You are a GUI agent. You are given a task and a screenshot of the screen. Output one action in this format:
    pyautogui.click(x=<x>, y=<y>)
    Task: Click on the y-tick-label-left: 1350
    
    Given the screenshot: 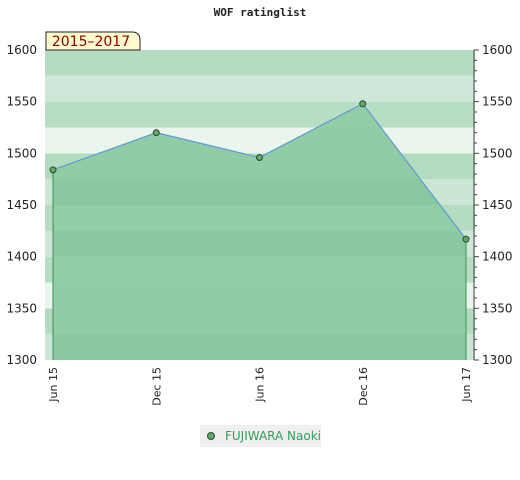 What is the action you would take?
    pyautogui.click(x=21, y=308)
    